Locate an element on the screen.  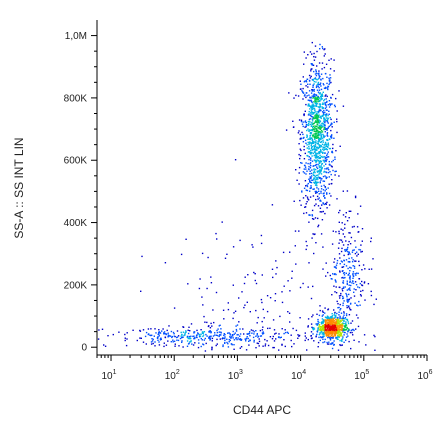
y-tick-label: 400K is located at coordinates (76, 223).